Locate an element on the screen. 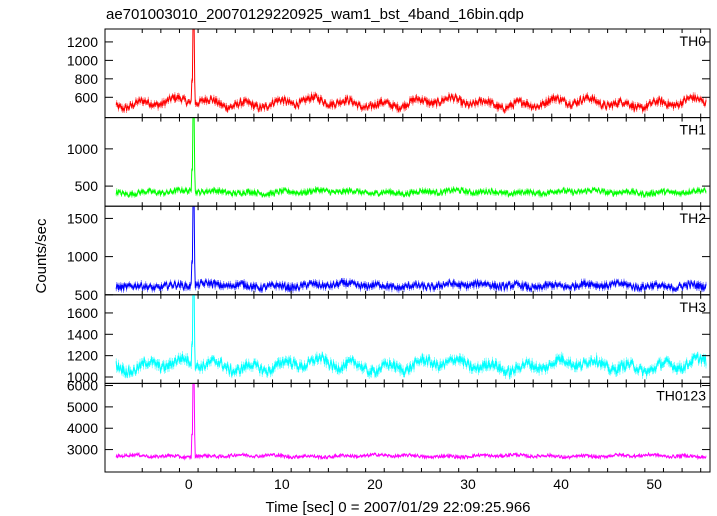 This screenshot has width=717, height=516. y-axis-label: Counts/sec is located at coordinates (41, 256).